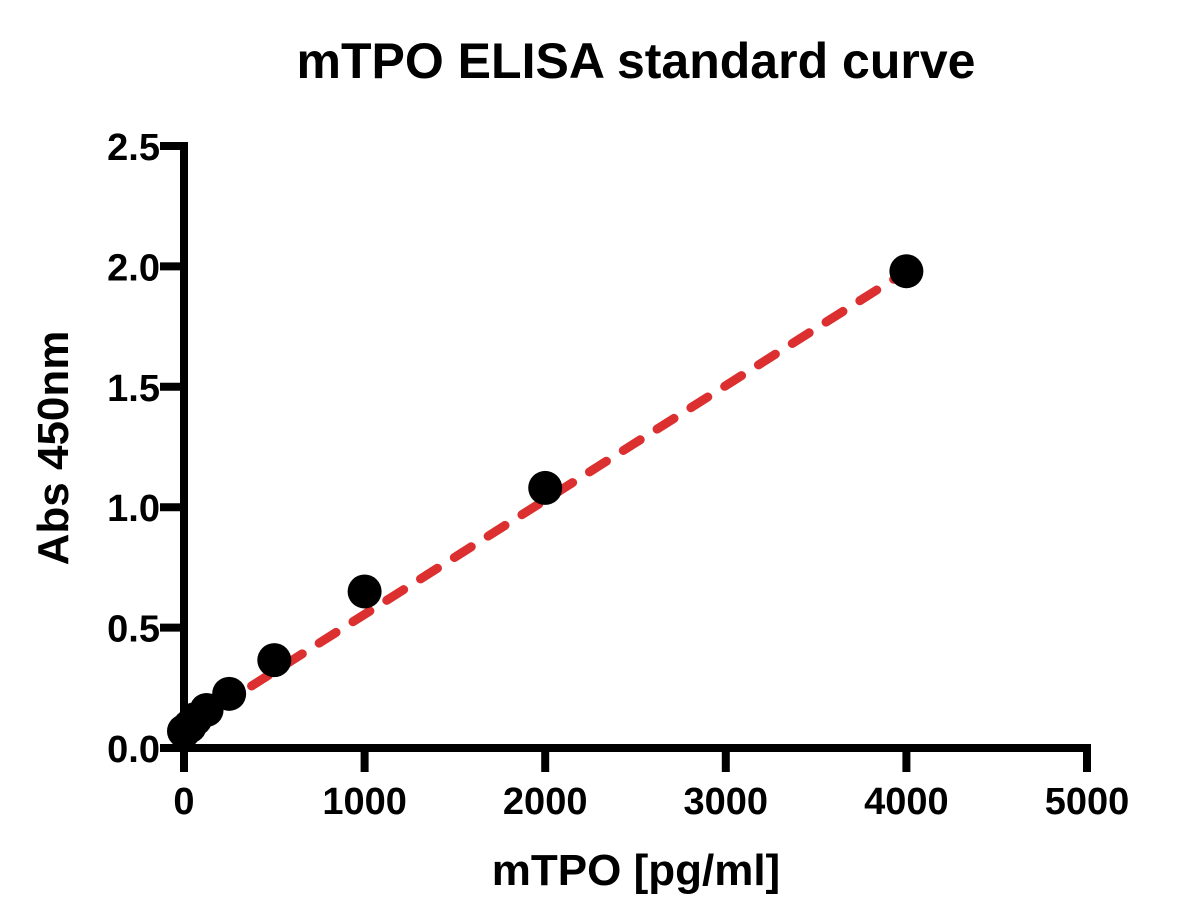  Describe the element at coordinates (1087, 802) in the screenshot. I see `x-tick-label: 5000` at that location.